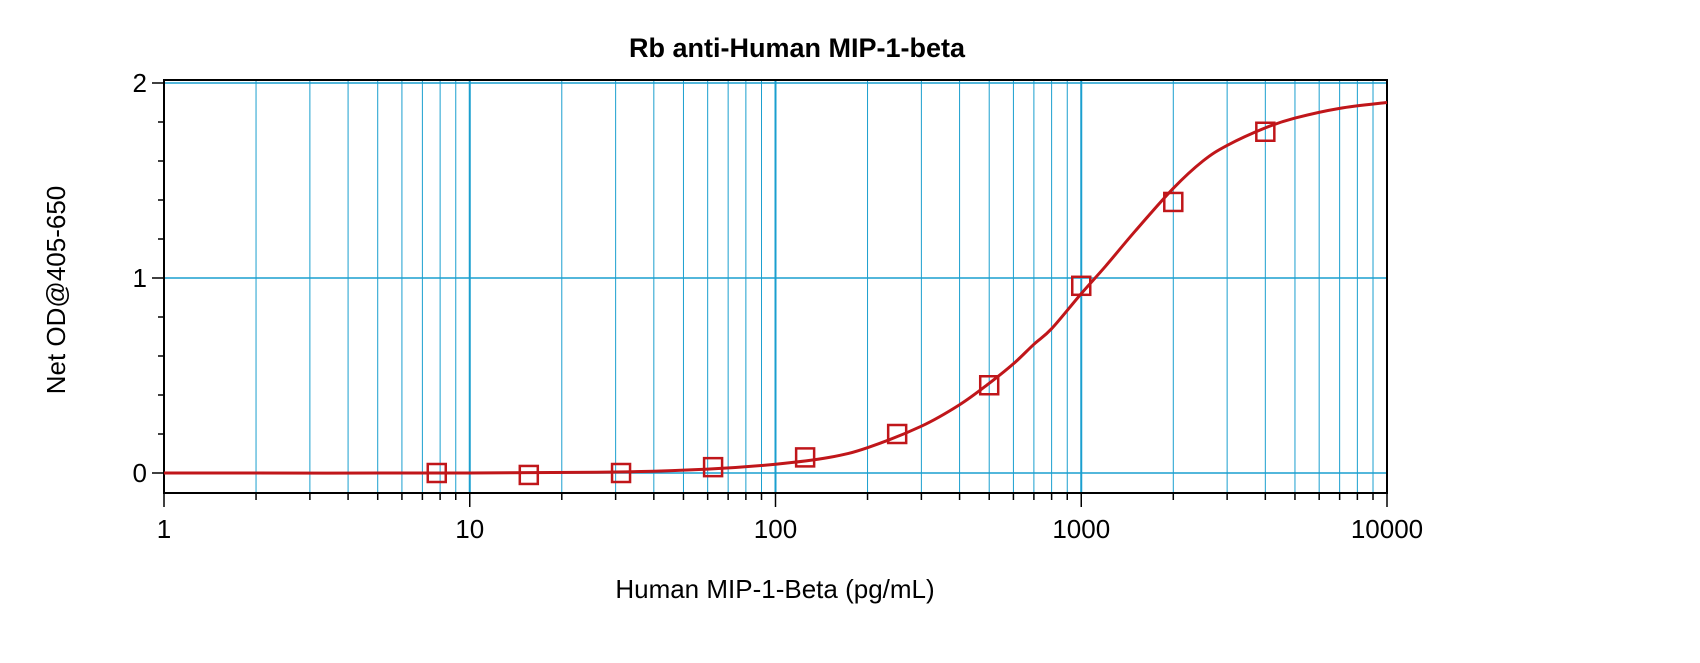 The width and height of the screenshot is (1700, 663). I want to click on x-tick-label: 100, so click(775, 529).